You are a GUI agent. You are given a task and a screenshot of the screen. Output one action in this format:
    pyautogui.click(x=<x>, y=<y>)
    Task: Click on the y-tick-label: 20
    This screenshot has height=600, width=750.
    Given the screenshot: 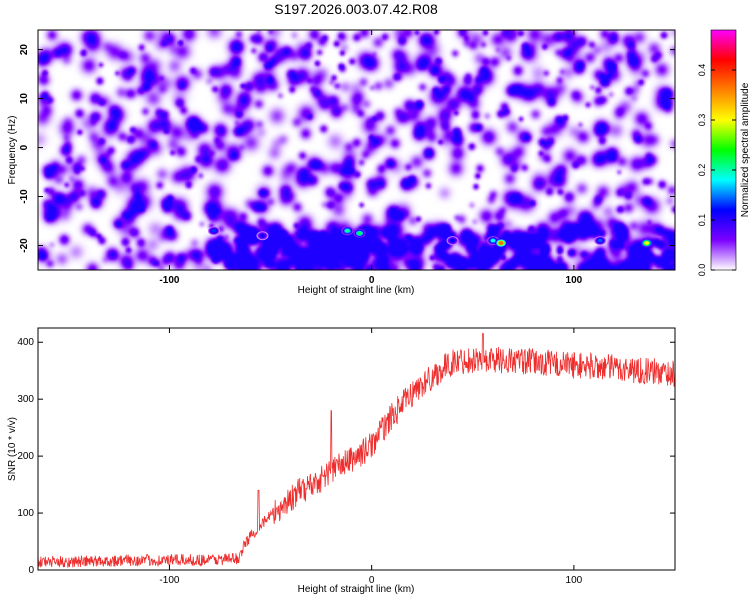 What is the action you would take?
    pyautogui.click(x=24, y=50)
    